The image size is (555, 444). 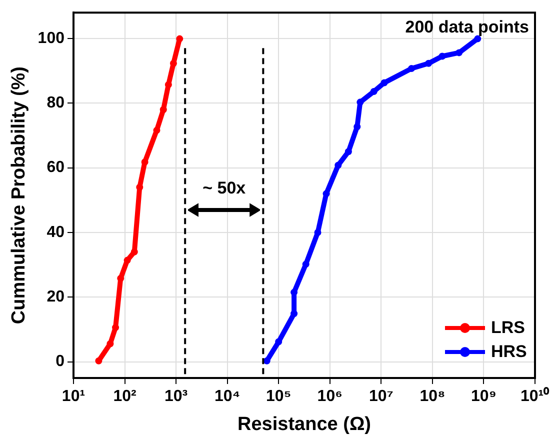 I want to click on x-tick-label: 10⁸, so click(x=433, y=397).